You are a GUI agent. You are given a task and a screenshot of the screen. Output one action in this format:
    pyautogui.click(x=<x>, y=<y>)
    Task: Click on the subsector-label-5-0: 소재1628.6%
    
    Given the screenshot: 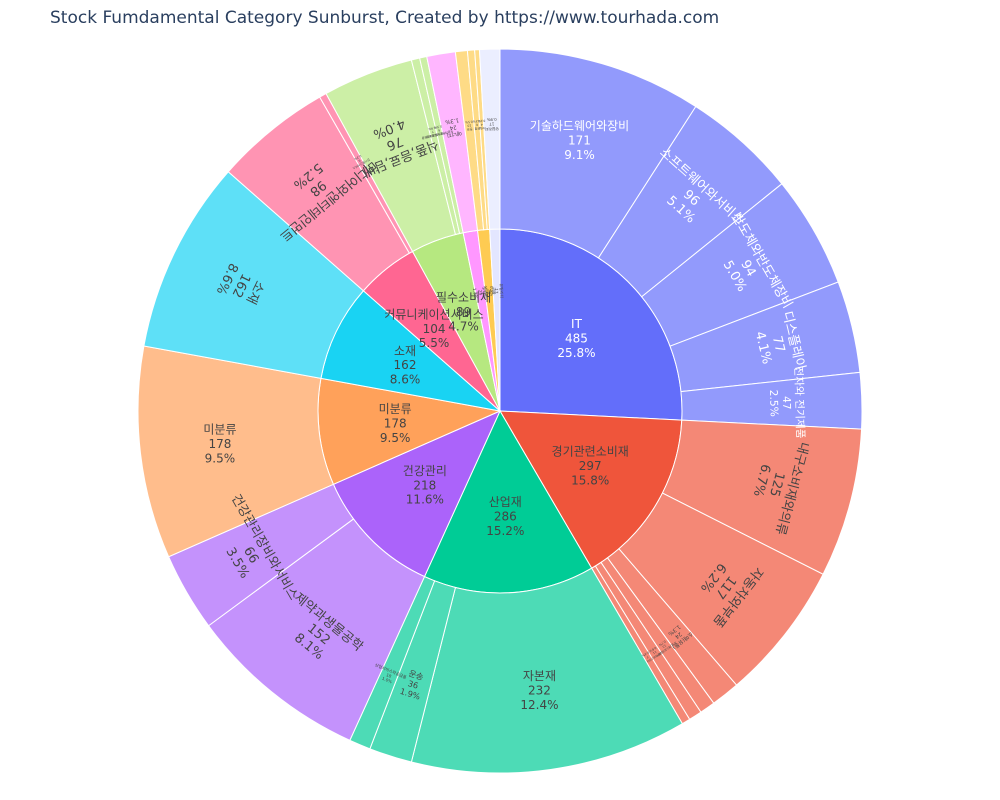 What is the action you would take?
    pyautogui.click(x=241, y=285)
    